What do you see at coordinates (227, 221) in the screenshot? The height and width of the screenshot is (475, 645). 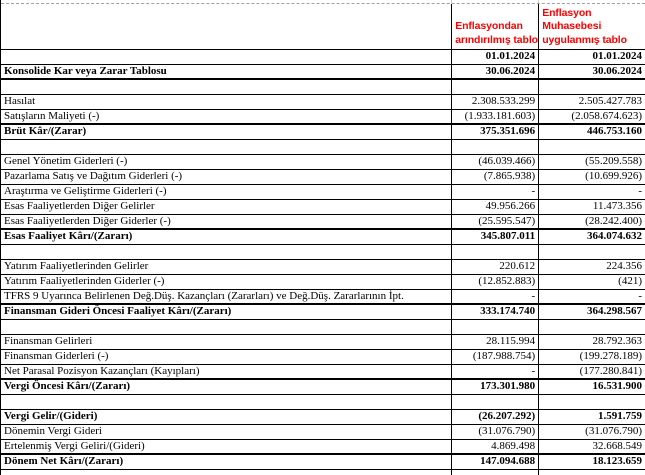 I see `row-label-cell: Esas Faaliyetlerden Diğer Giderler (-)` at bounding box center [227, 221].